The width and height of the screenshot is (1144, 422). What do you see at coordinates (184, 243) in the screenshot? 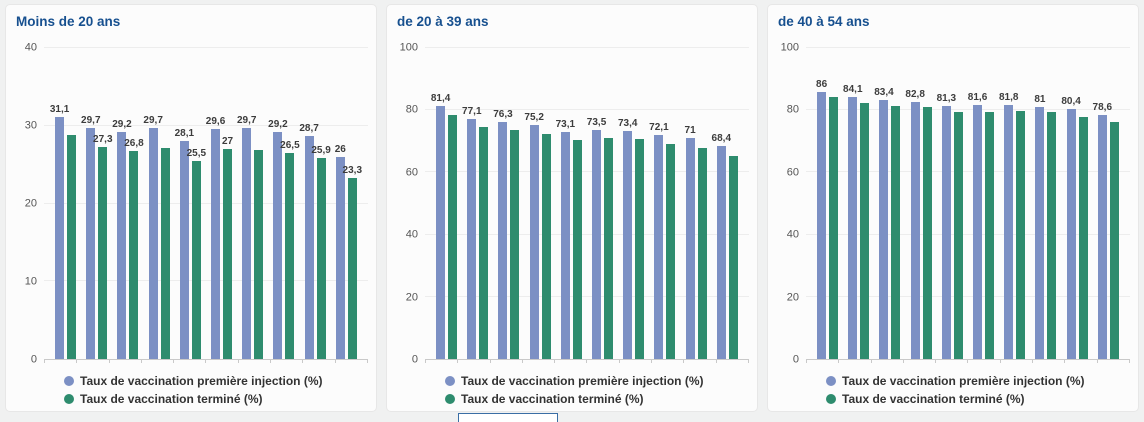
I see `bar-first-injection: 28,1` at bounding box center [184, 243].